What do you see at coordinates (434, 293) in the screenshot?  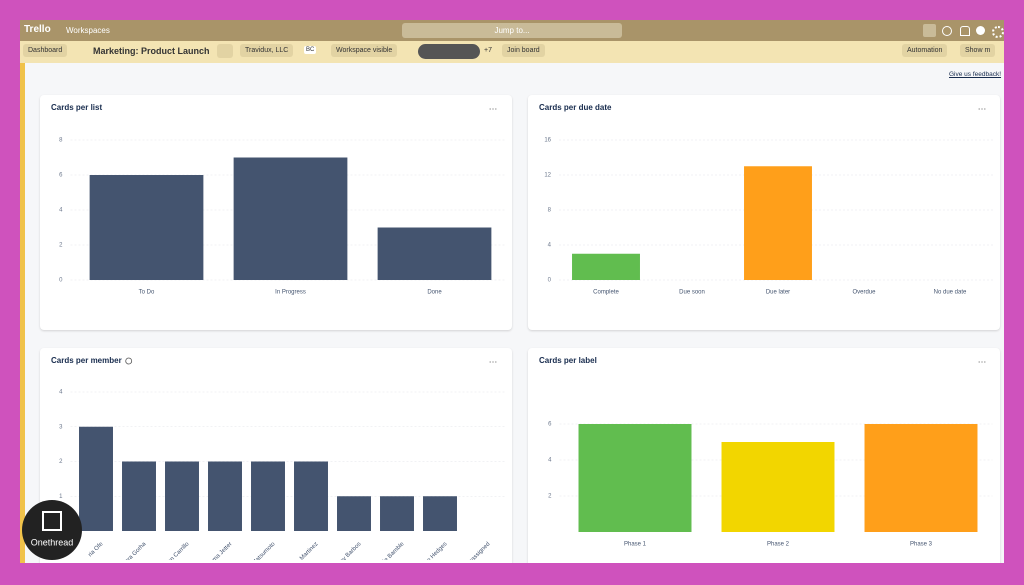 I see `x-tick-label: Done` at bounding box center [434, 293].